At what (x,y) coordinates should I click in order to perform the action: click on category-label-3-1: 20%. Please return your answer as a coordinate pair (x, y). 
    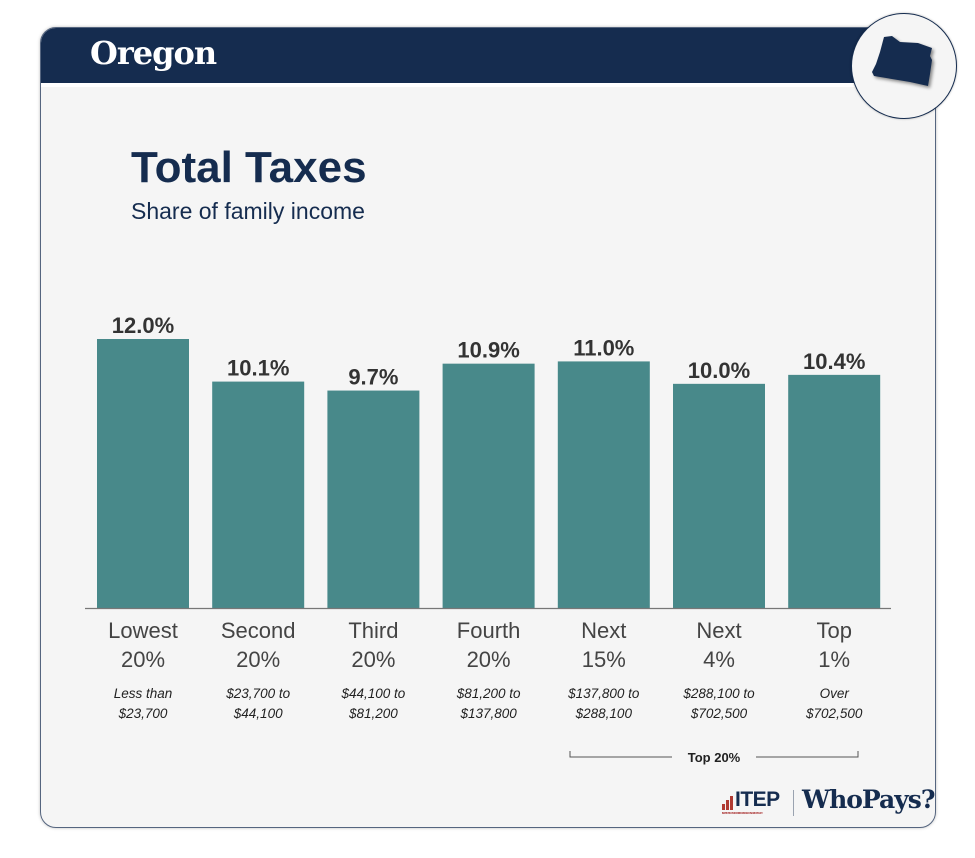
    Looking at the image, I should click on (489, 659).